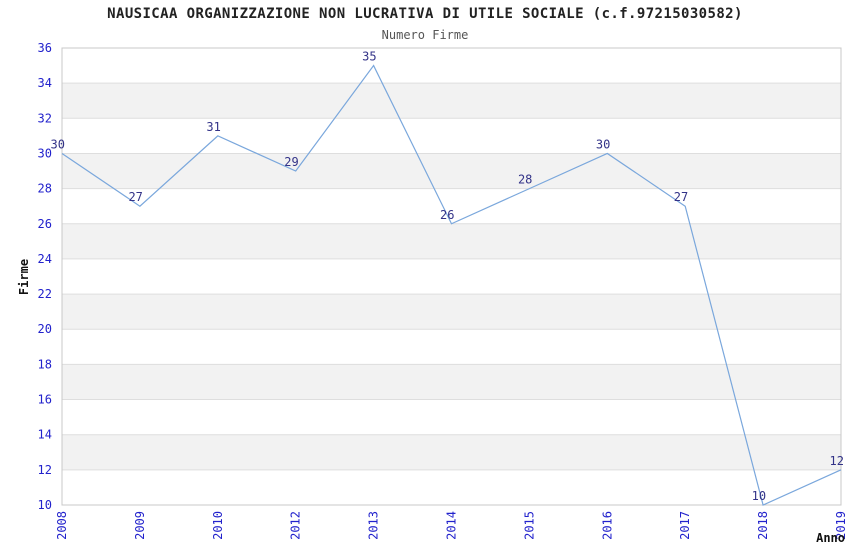  I want to click on y-axis-title: Firme, so click(24, 277).